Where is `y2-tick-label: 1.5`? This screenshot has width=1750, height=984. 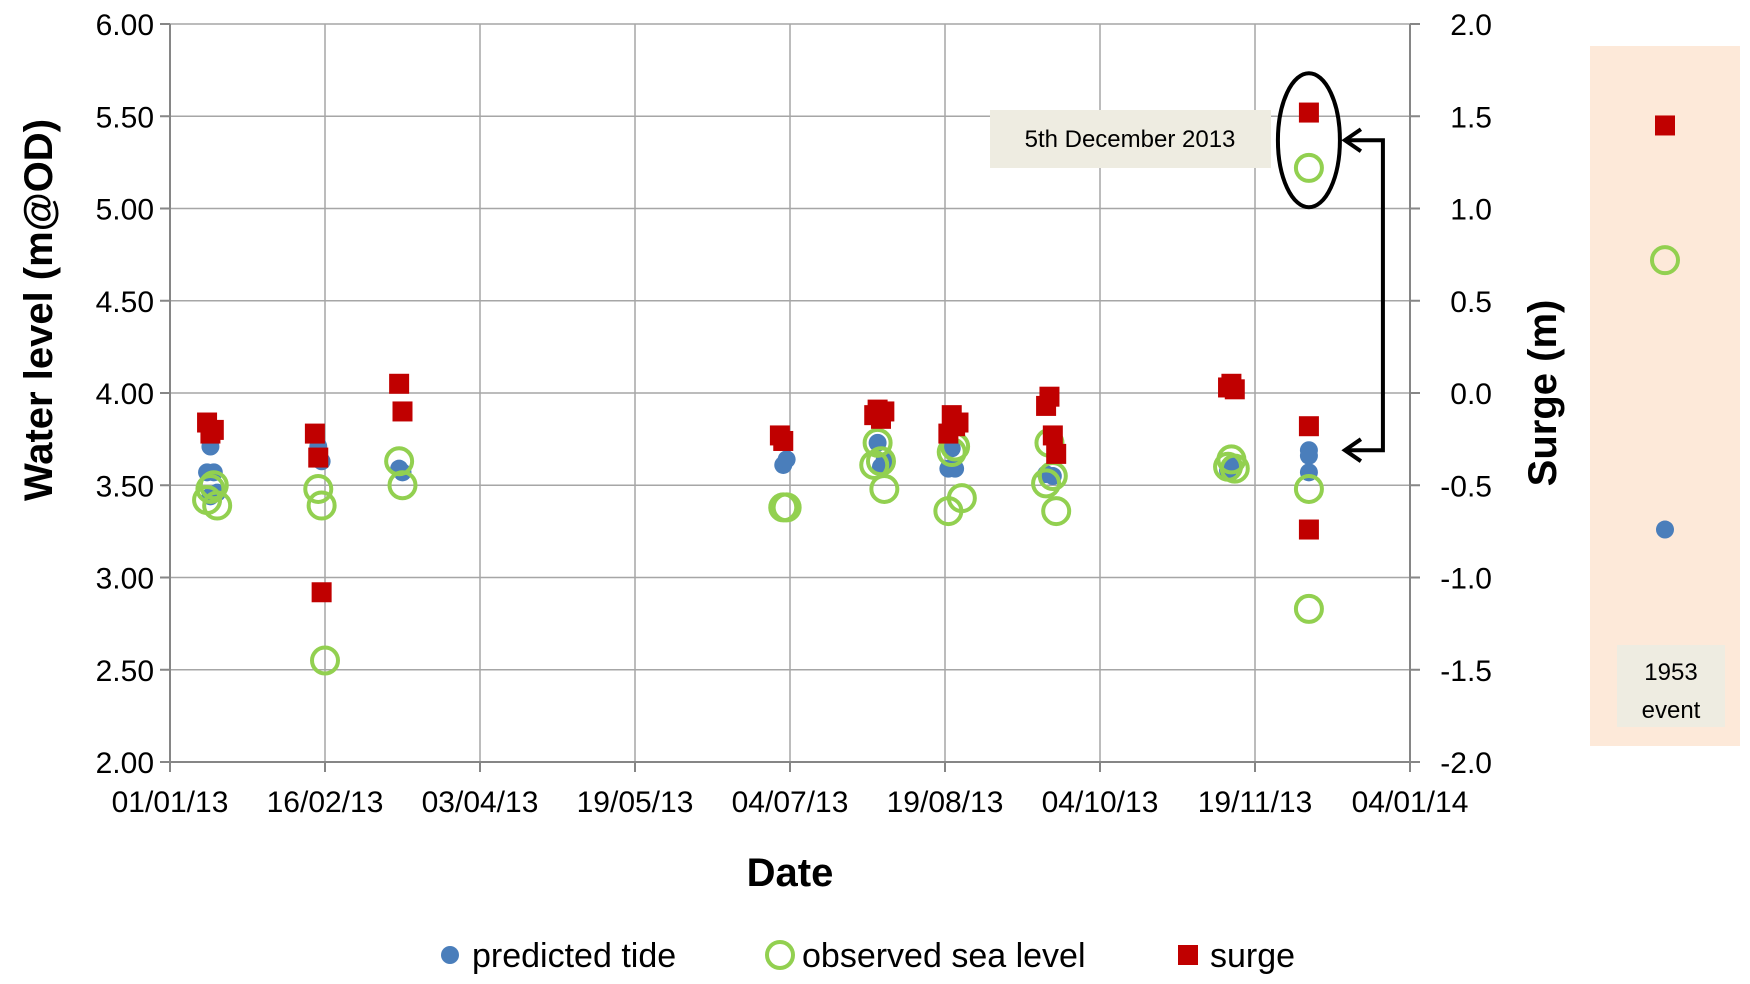 y2-tick-label: 1.5 is located at coordinates (1471, 117).